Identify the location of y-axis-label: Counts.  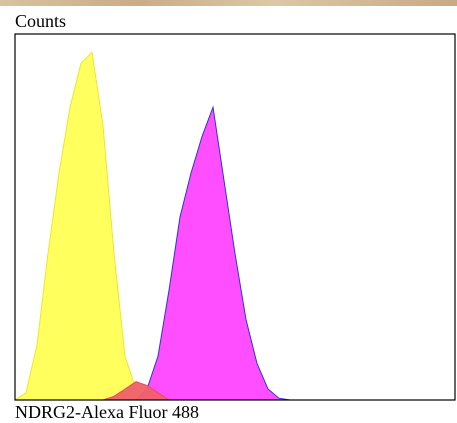
(40, 21).